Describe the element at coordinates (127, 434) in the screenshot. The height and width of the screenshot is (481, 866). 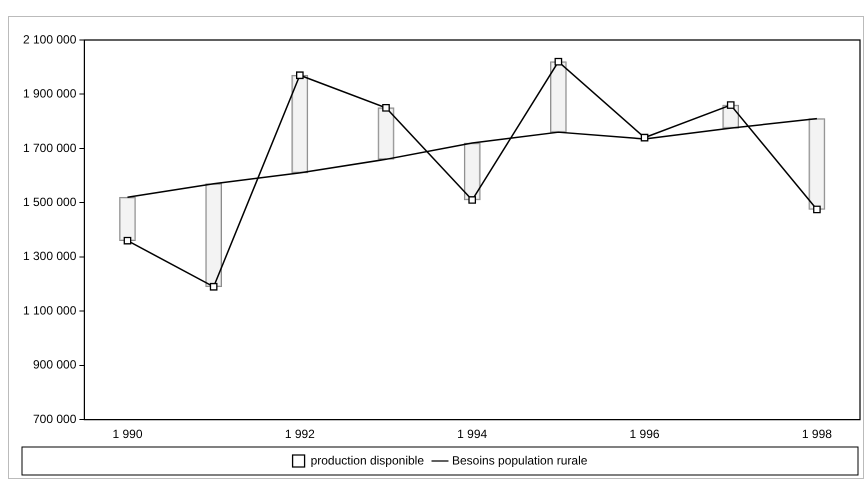
I see `x-tick-label: 1 990` at that location.